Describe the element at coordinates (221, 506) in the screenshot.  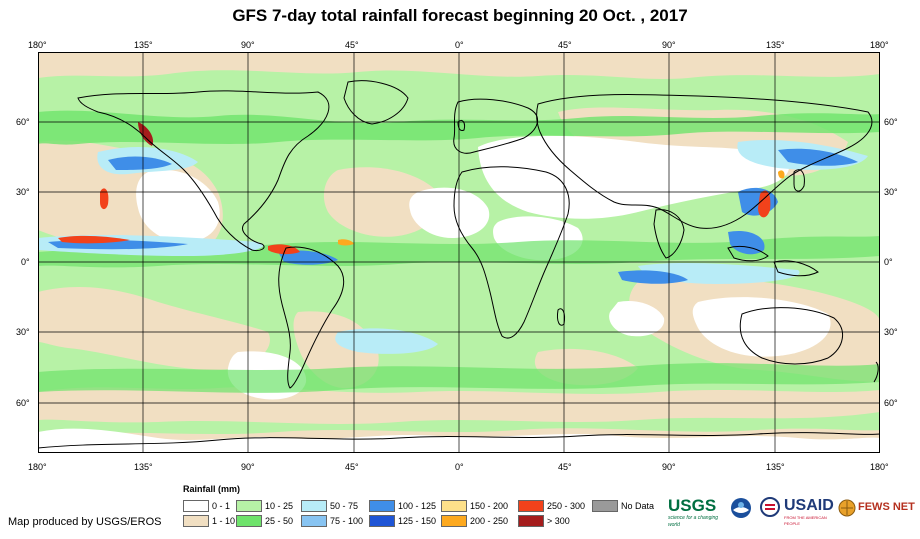
I see `legend-label: 0 - 1` at that location.